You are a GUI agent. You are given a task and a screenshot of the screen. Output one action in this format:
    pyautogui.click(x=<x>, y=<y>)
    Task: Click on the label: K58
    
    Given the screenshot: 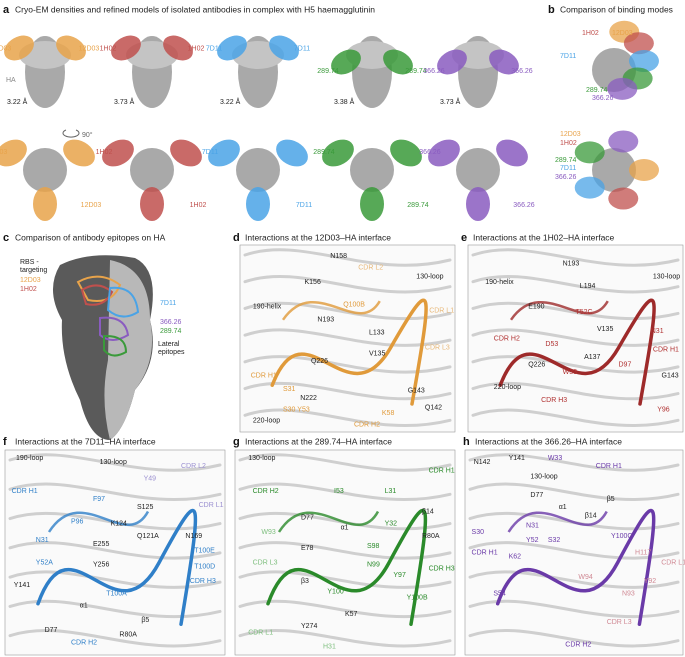 What is the action you would take?
    pyautogui.click(x=388, y=413)
    